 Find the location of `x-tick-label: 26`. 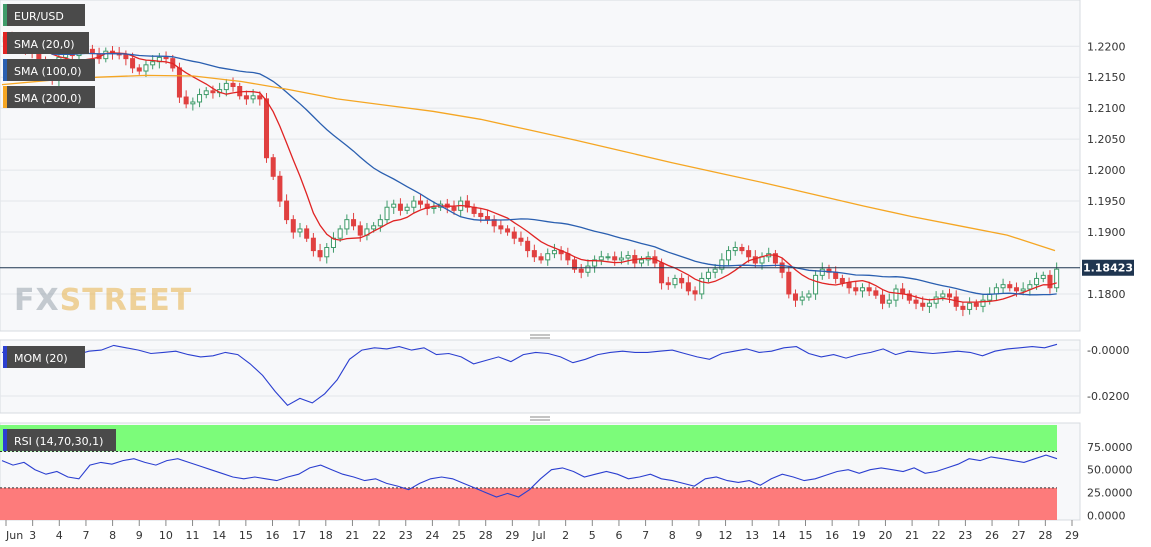

x-tick-label: 26 is located at coordinates (992, 535).